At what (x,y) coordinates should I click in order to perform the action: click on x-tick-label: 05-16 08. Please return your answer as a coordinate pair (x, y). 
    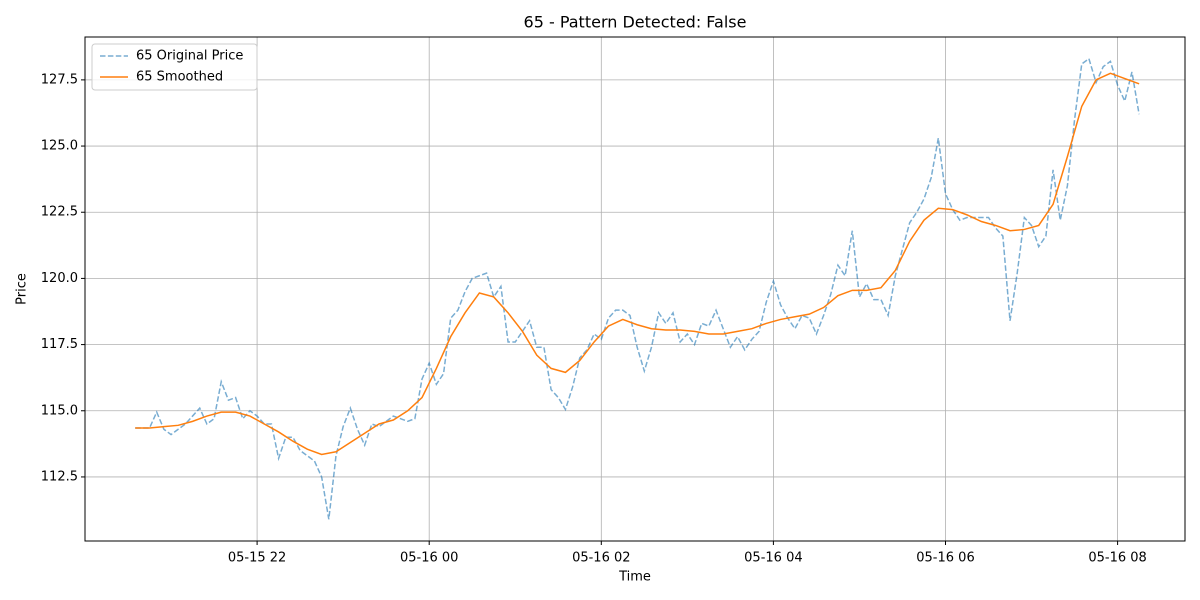
    Looking at the image, I should click on (1117, 558).